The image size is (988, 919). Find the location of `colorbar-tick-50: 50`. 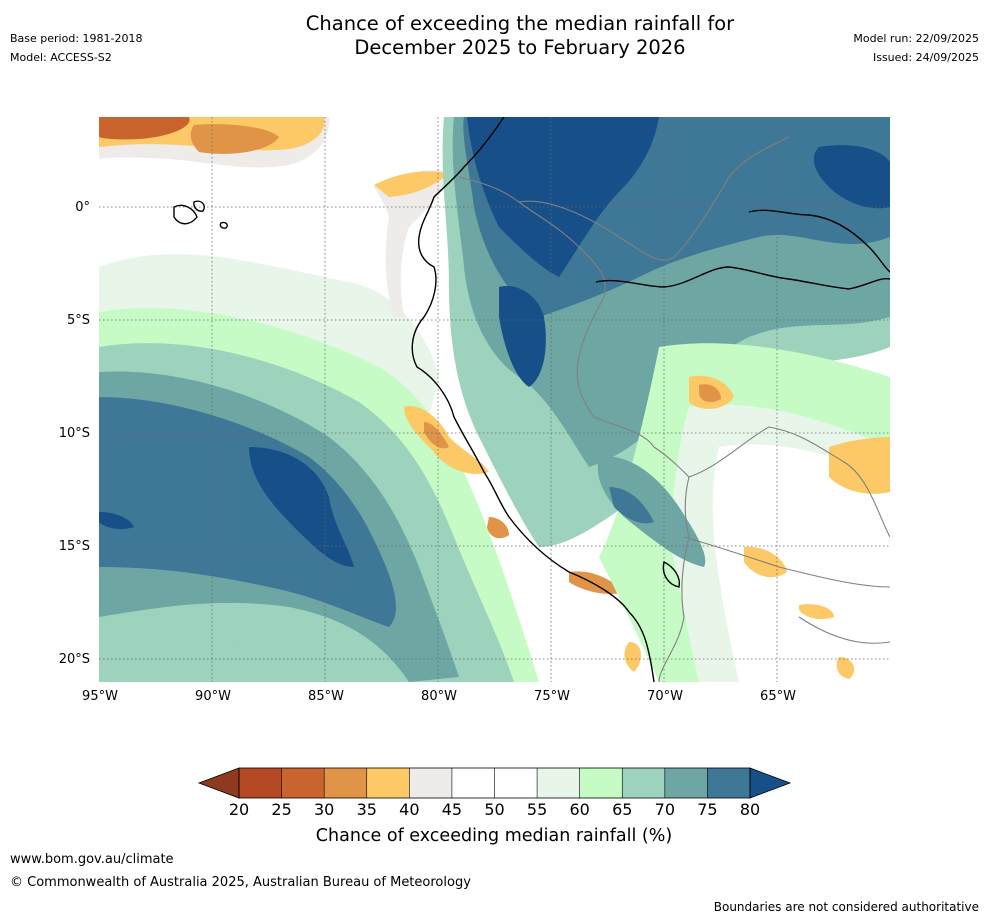

colorbar-tick-50: 50 is located at coordinates (494, 809).